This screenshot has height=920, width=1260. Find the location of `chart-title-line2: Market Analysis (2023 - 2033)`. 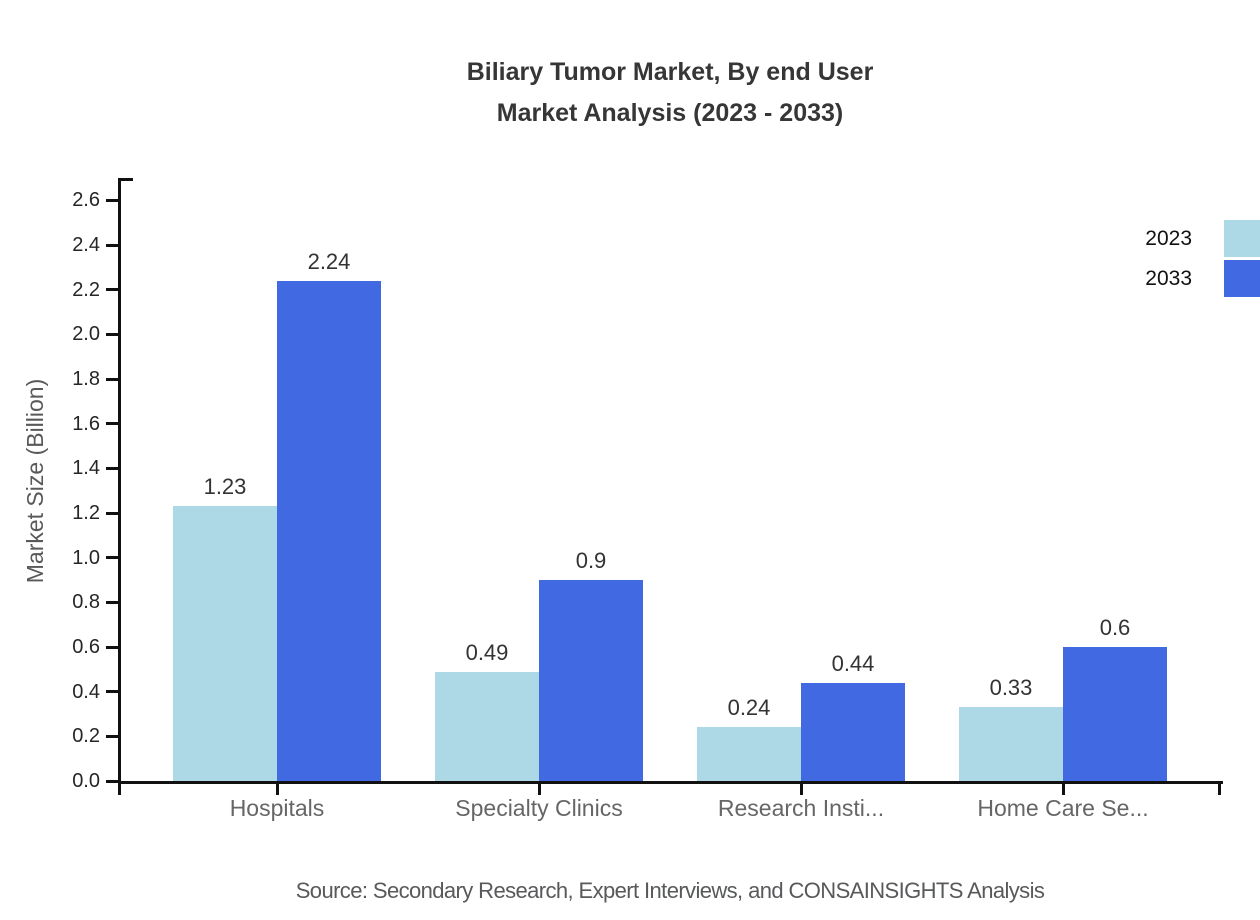

chart-title-line2: Market Analysis (2023 - 2033) is located at coordinates (670, 113).